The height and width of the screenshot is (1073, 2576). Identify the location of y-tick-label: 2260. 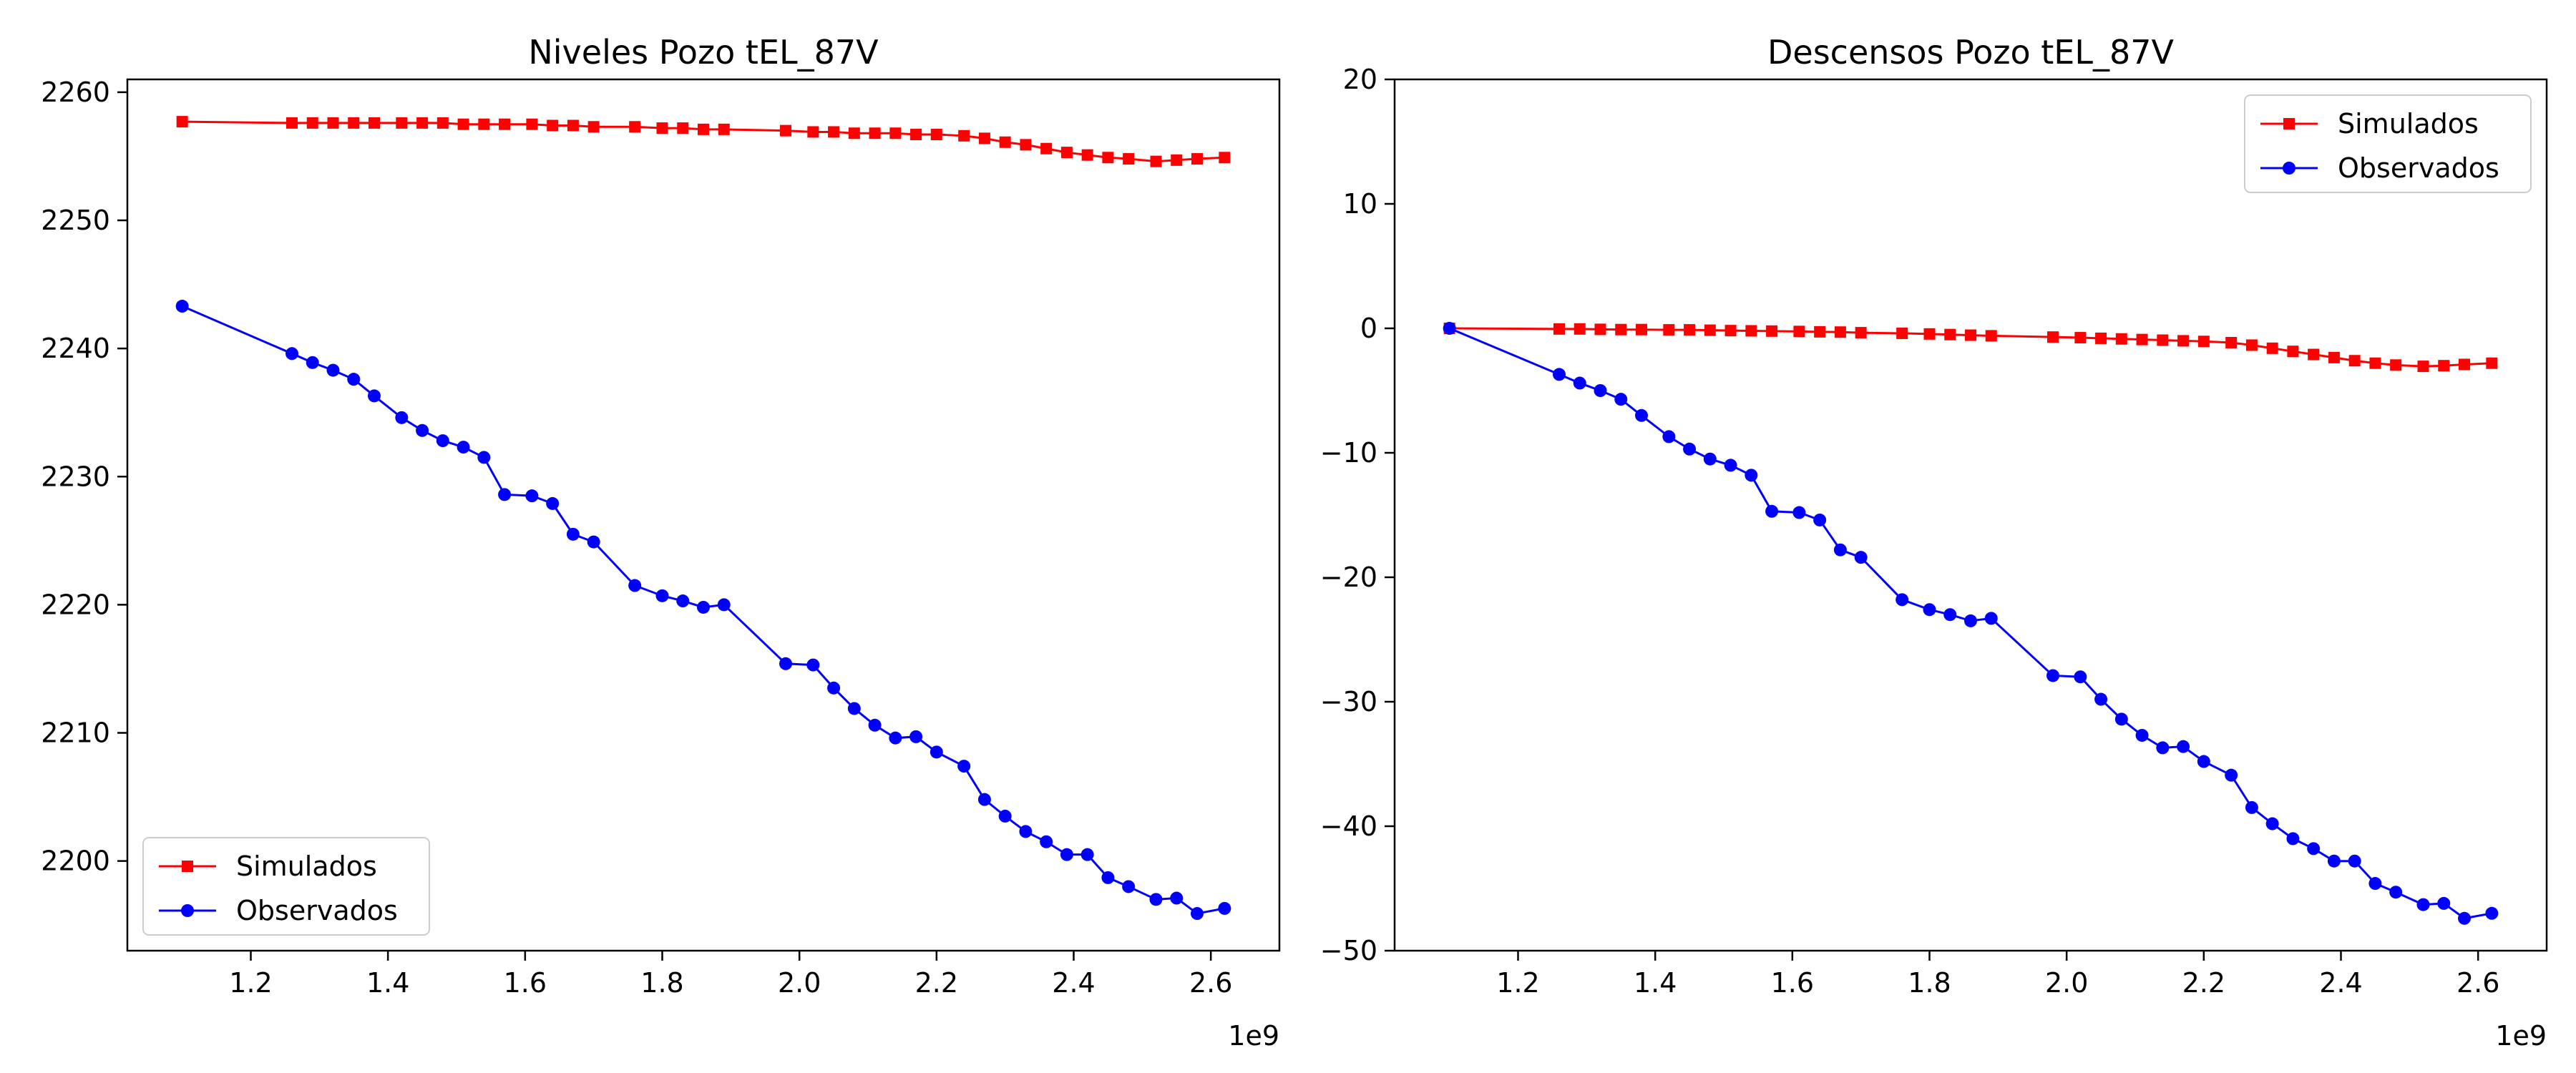
(75, 92).